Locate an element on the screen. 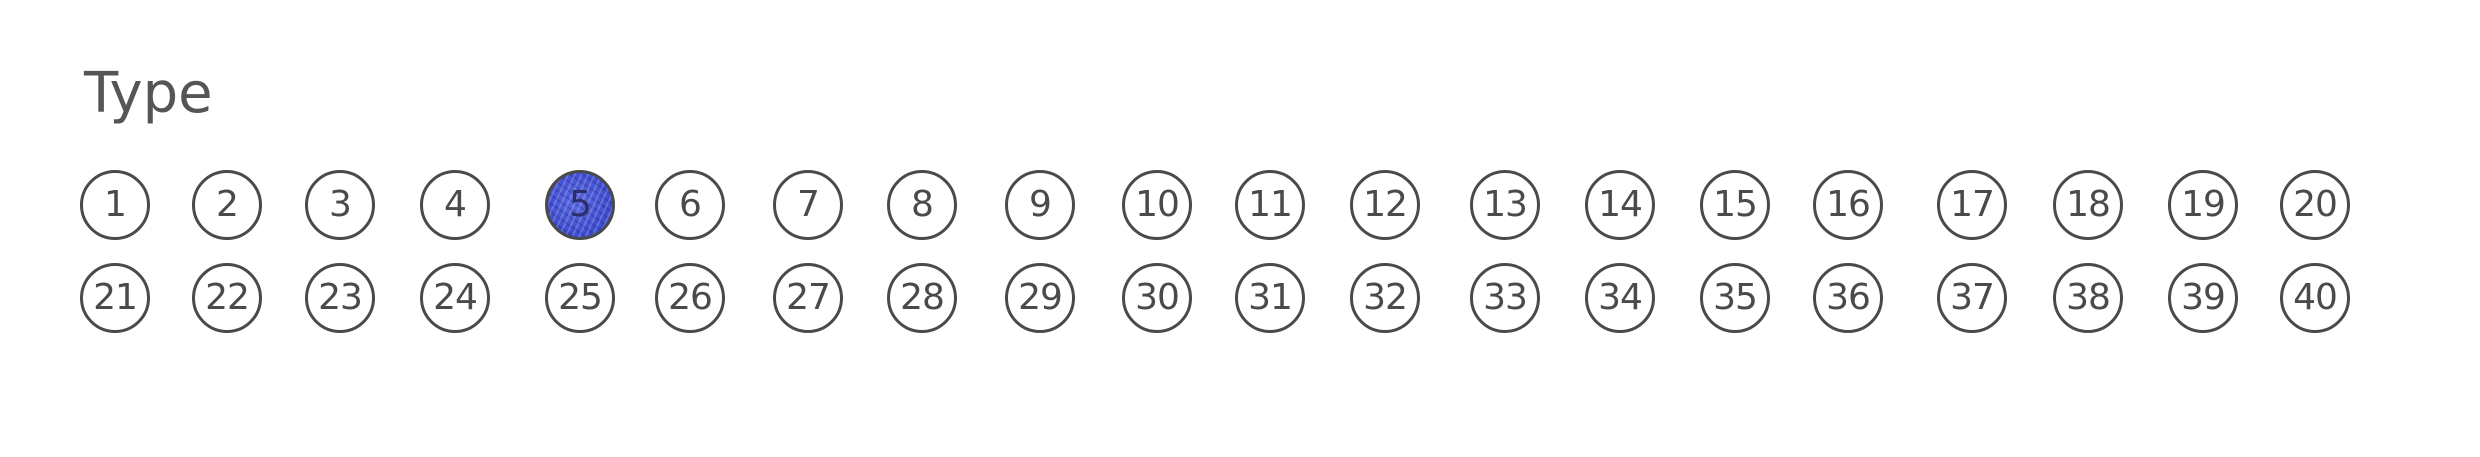 The image size is (2480, 457). option-bubble-label: 38 is located at coordinates (2088, 297).